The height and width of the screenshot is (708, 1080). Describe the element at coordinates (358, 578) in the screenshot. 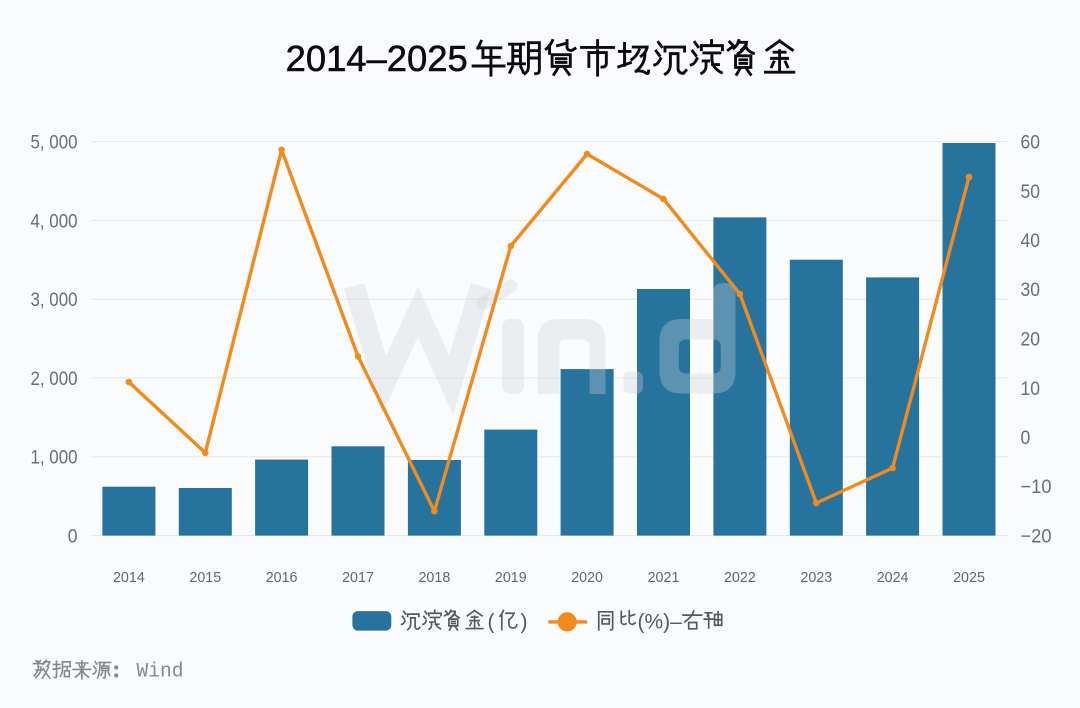

I see `svg-text: 2017` at that location.